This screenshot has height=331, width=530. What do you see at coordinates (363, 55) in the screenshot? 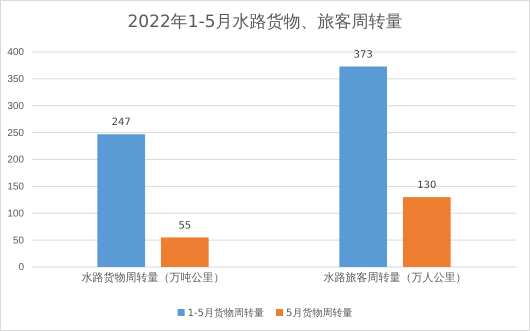
I see `data-label: 373` at bounding box center [363, 55].